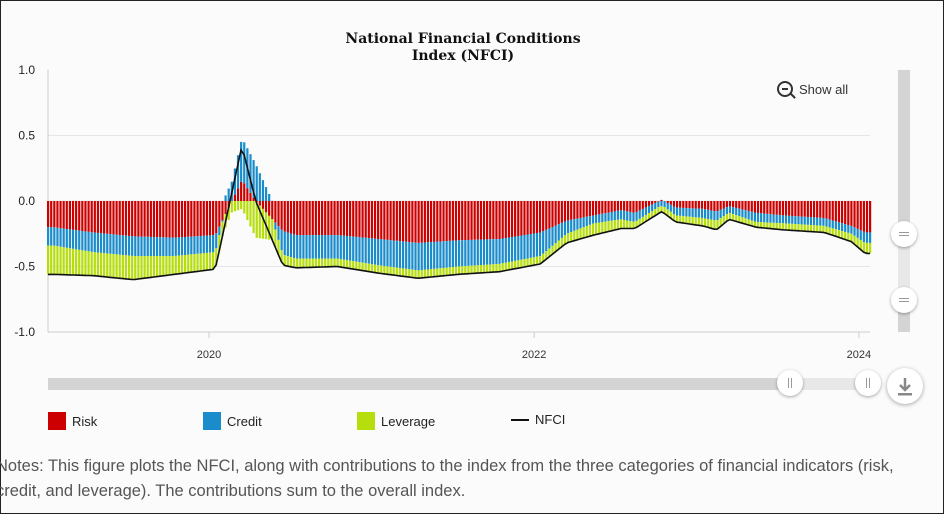 The image size is (944, 514). I want to click on horizontal-scrollbar-right-handle, so click(868, 383).